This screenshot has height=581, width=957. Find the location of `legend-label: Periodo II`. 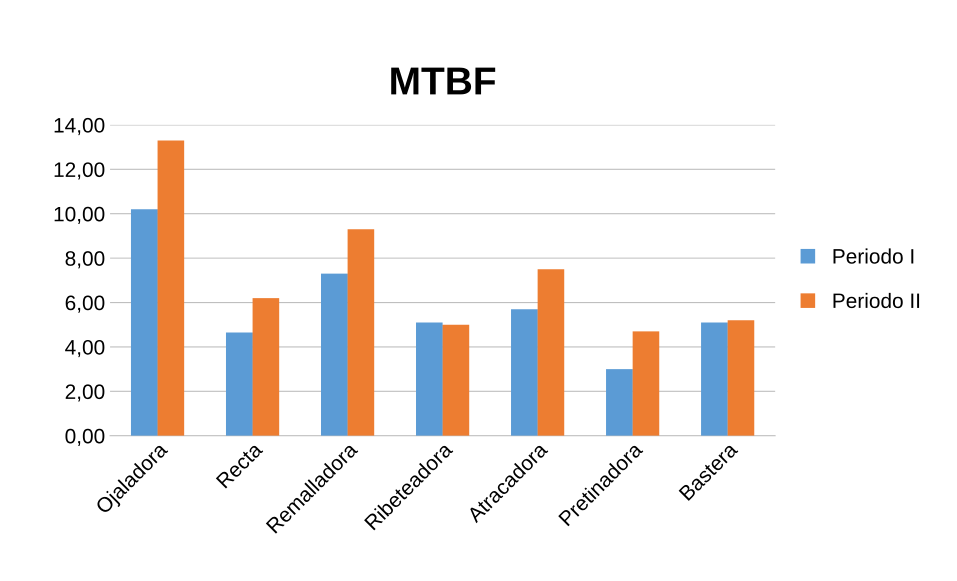

legend-label: Periodo II is located at coordinates (877, 300).